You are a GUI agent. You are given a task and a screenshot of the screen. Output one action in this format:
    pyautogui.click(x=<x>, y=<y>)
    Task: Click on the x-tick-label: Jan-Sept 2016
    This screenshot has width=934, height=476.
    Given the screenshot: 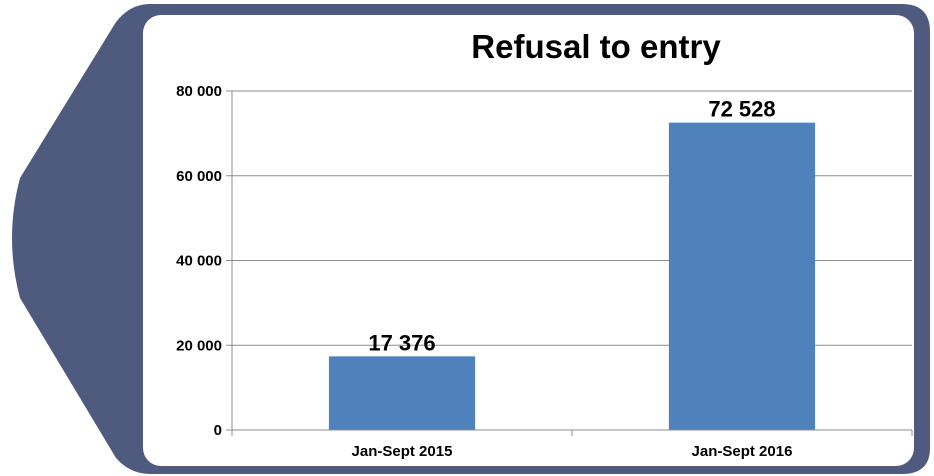 What is the action you would take?
    pyautogui.click(x=742, y=451)
    